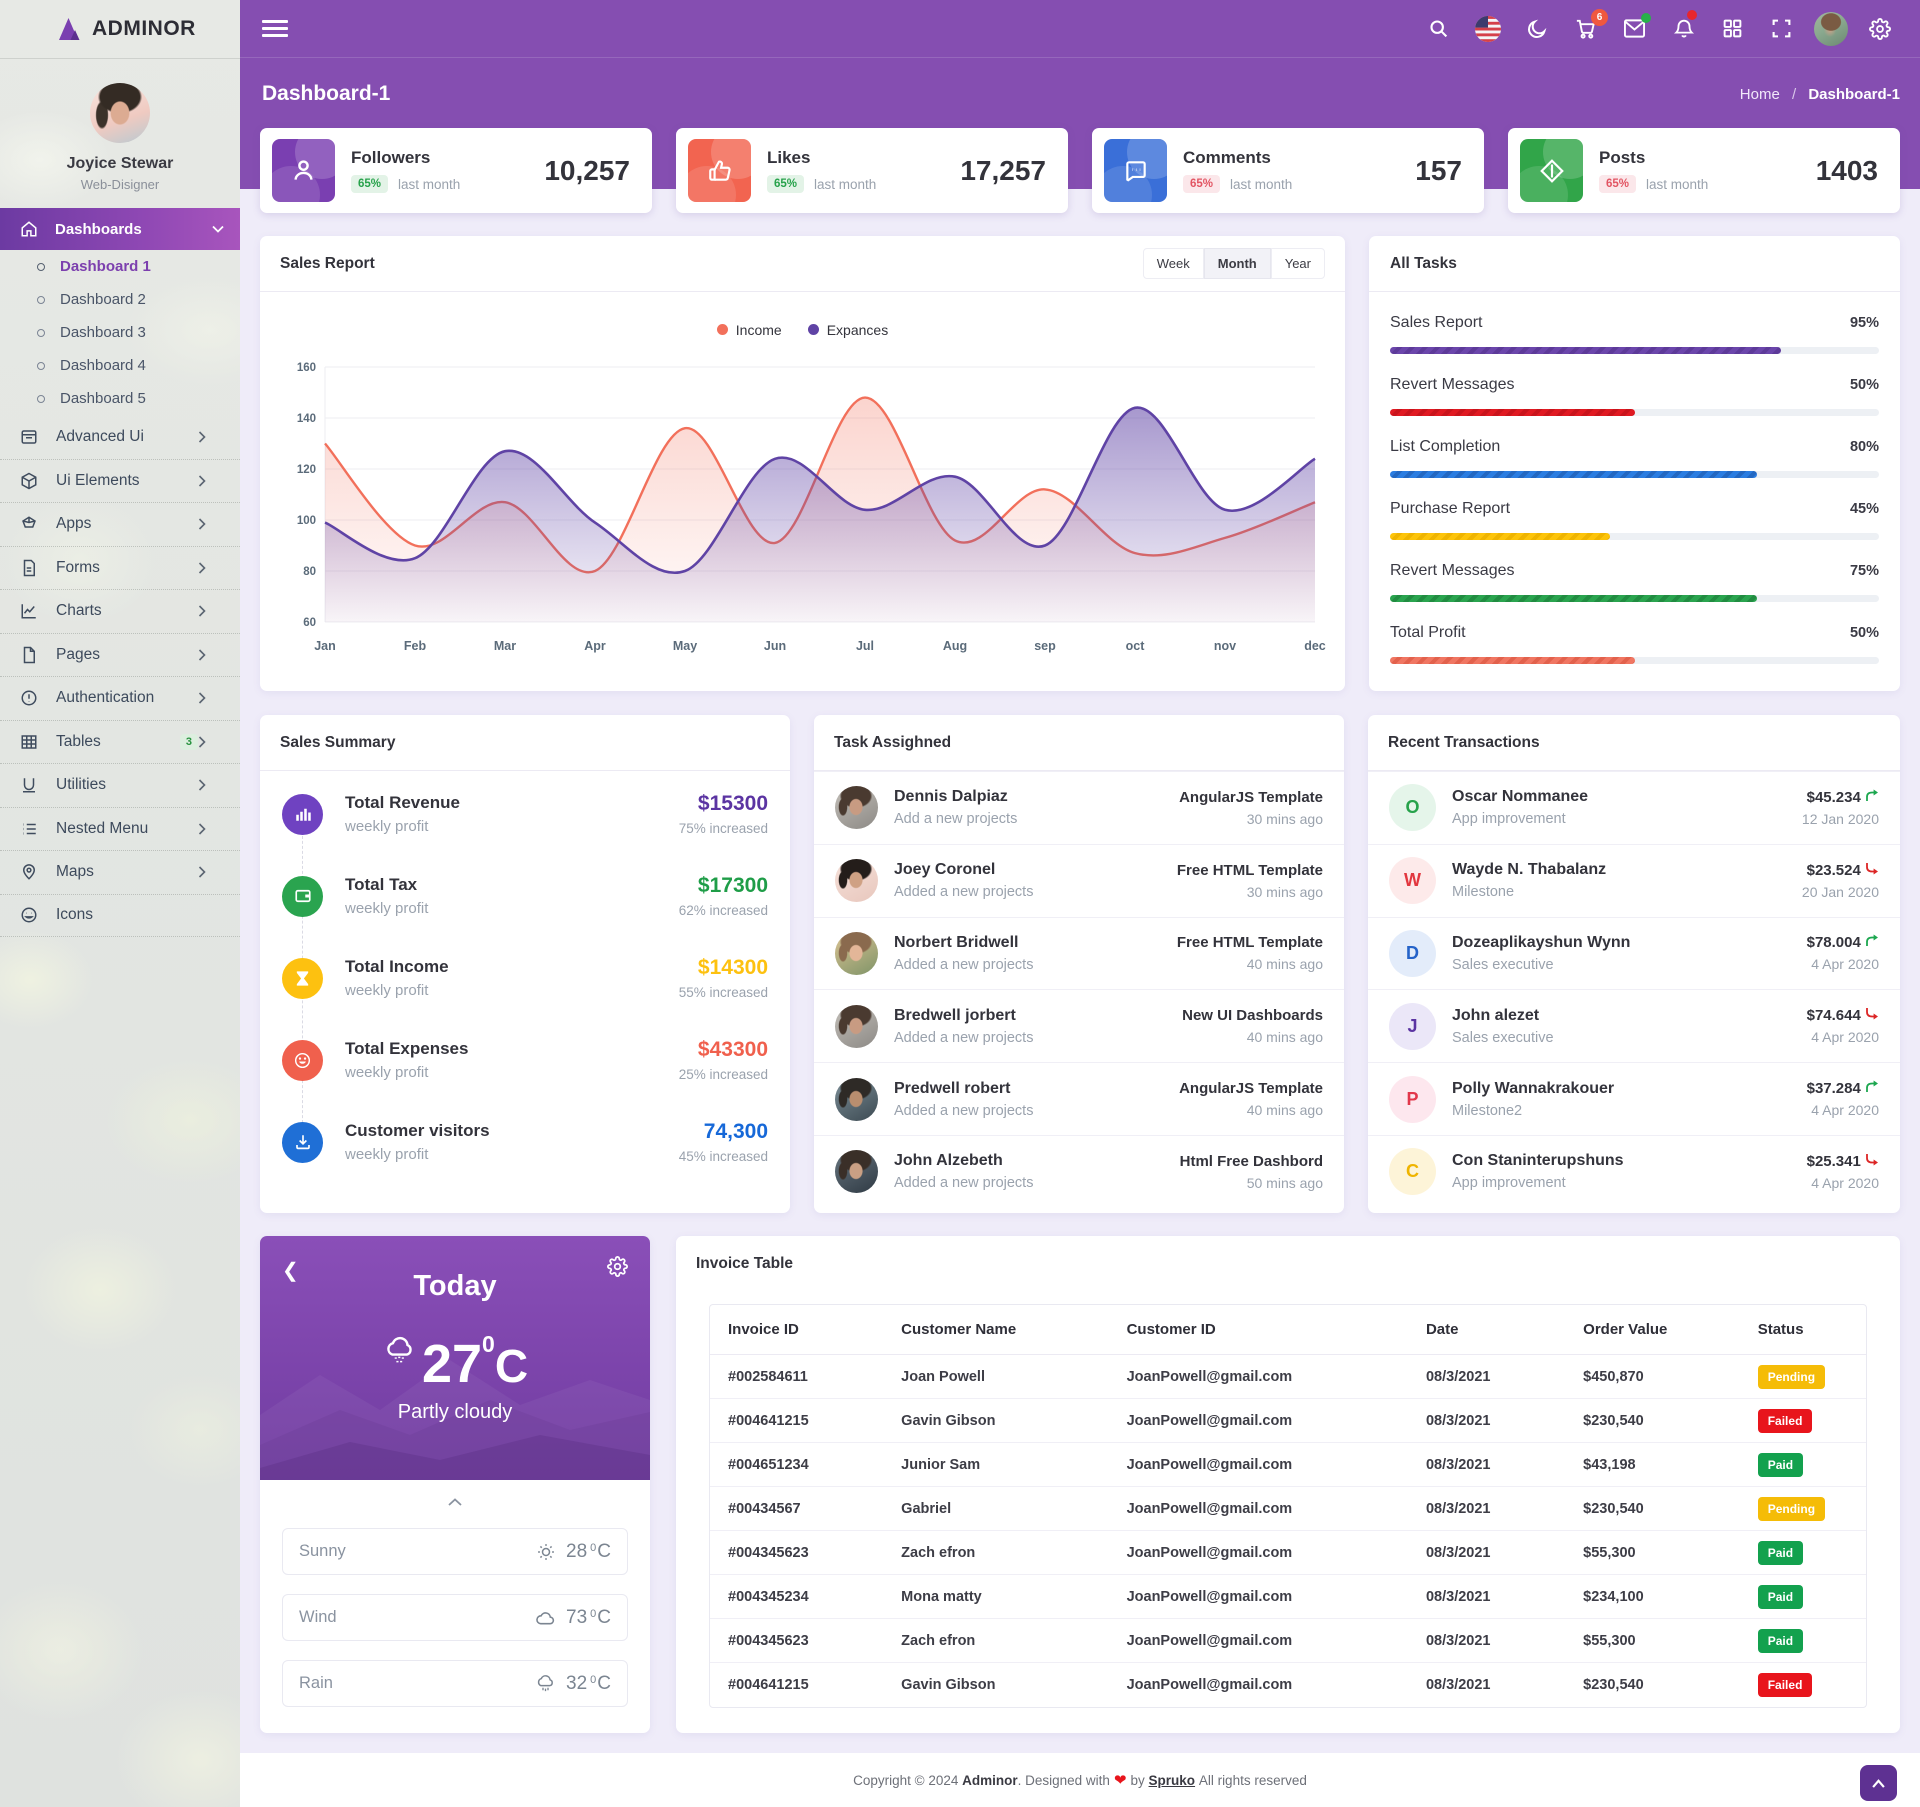 The height and width of the screenshot is (1807, 1920). What do you see at coordinates (505, 646) in the screenshot?
I see `svg-text: Mar` at bounding box center [505, 646].